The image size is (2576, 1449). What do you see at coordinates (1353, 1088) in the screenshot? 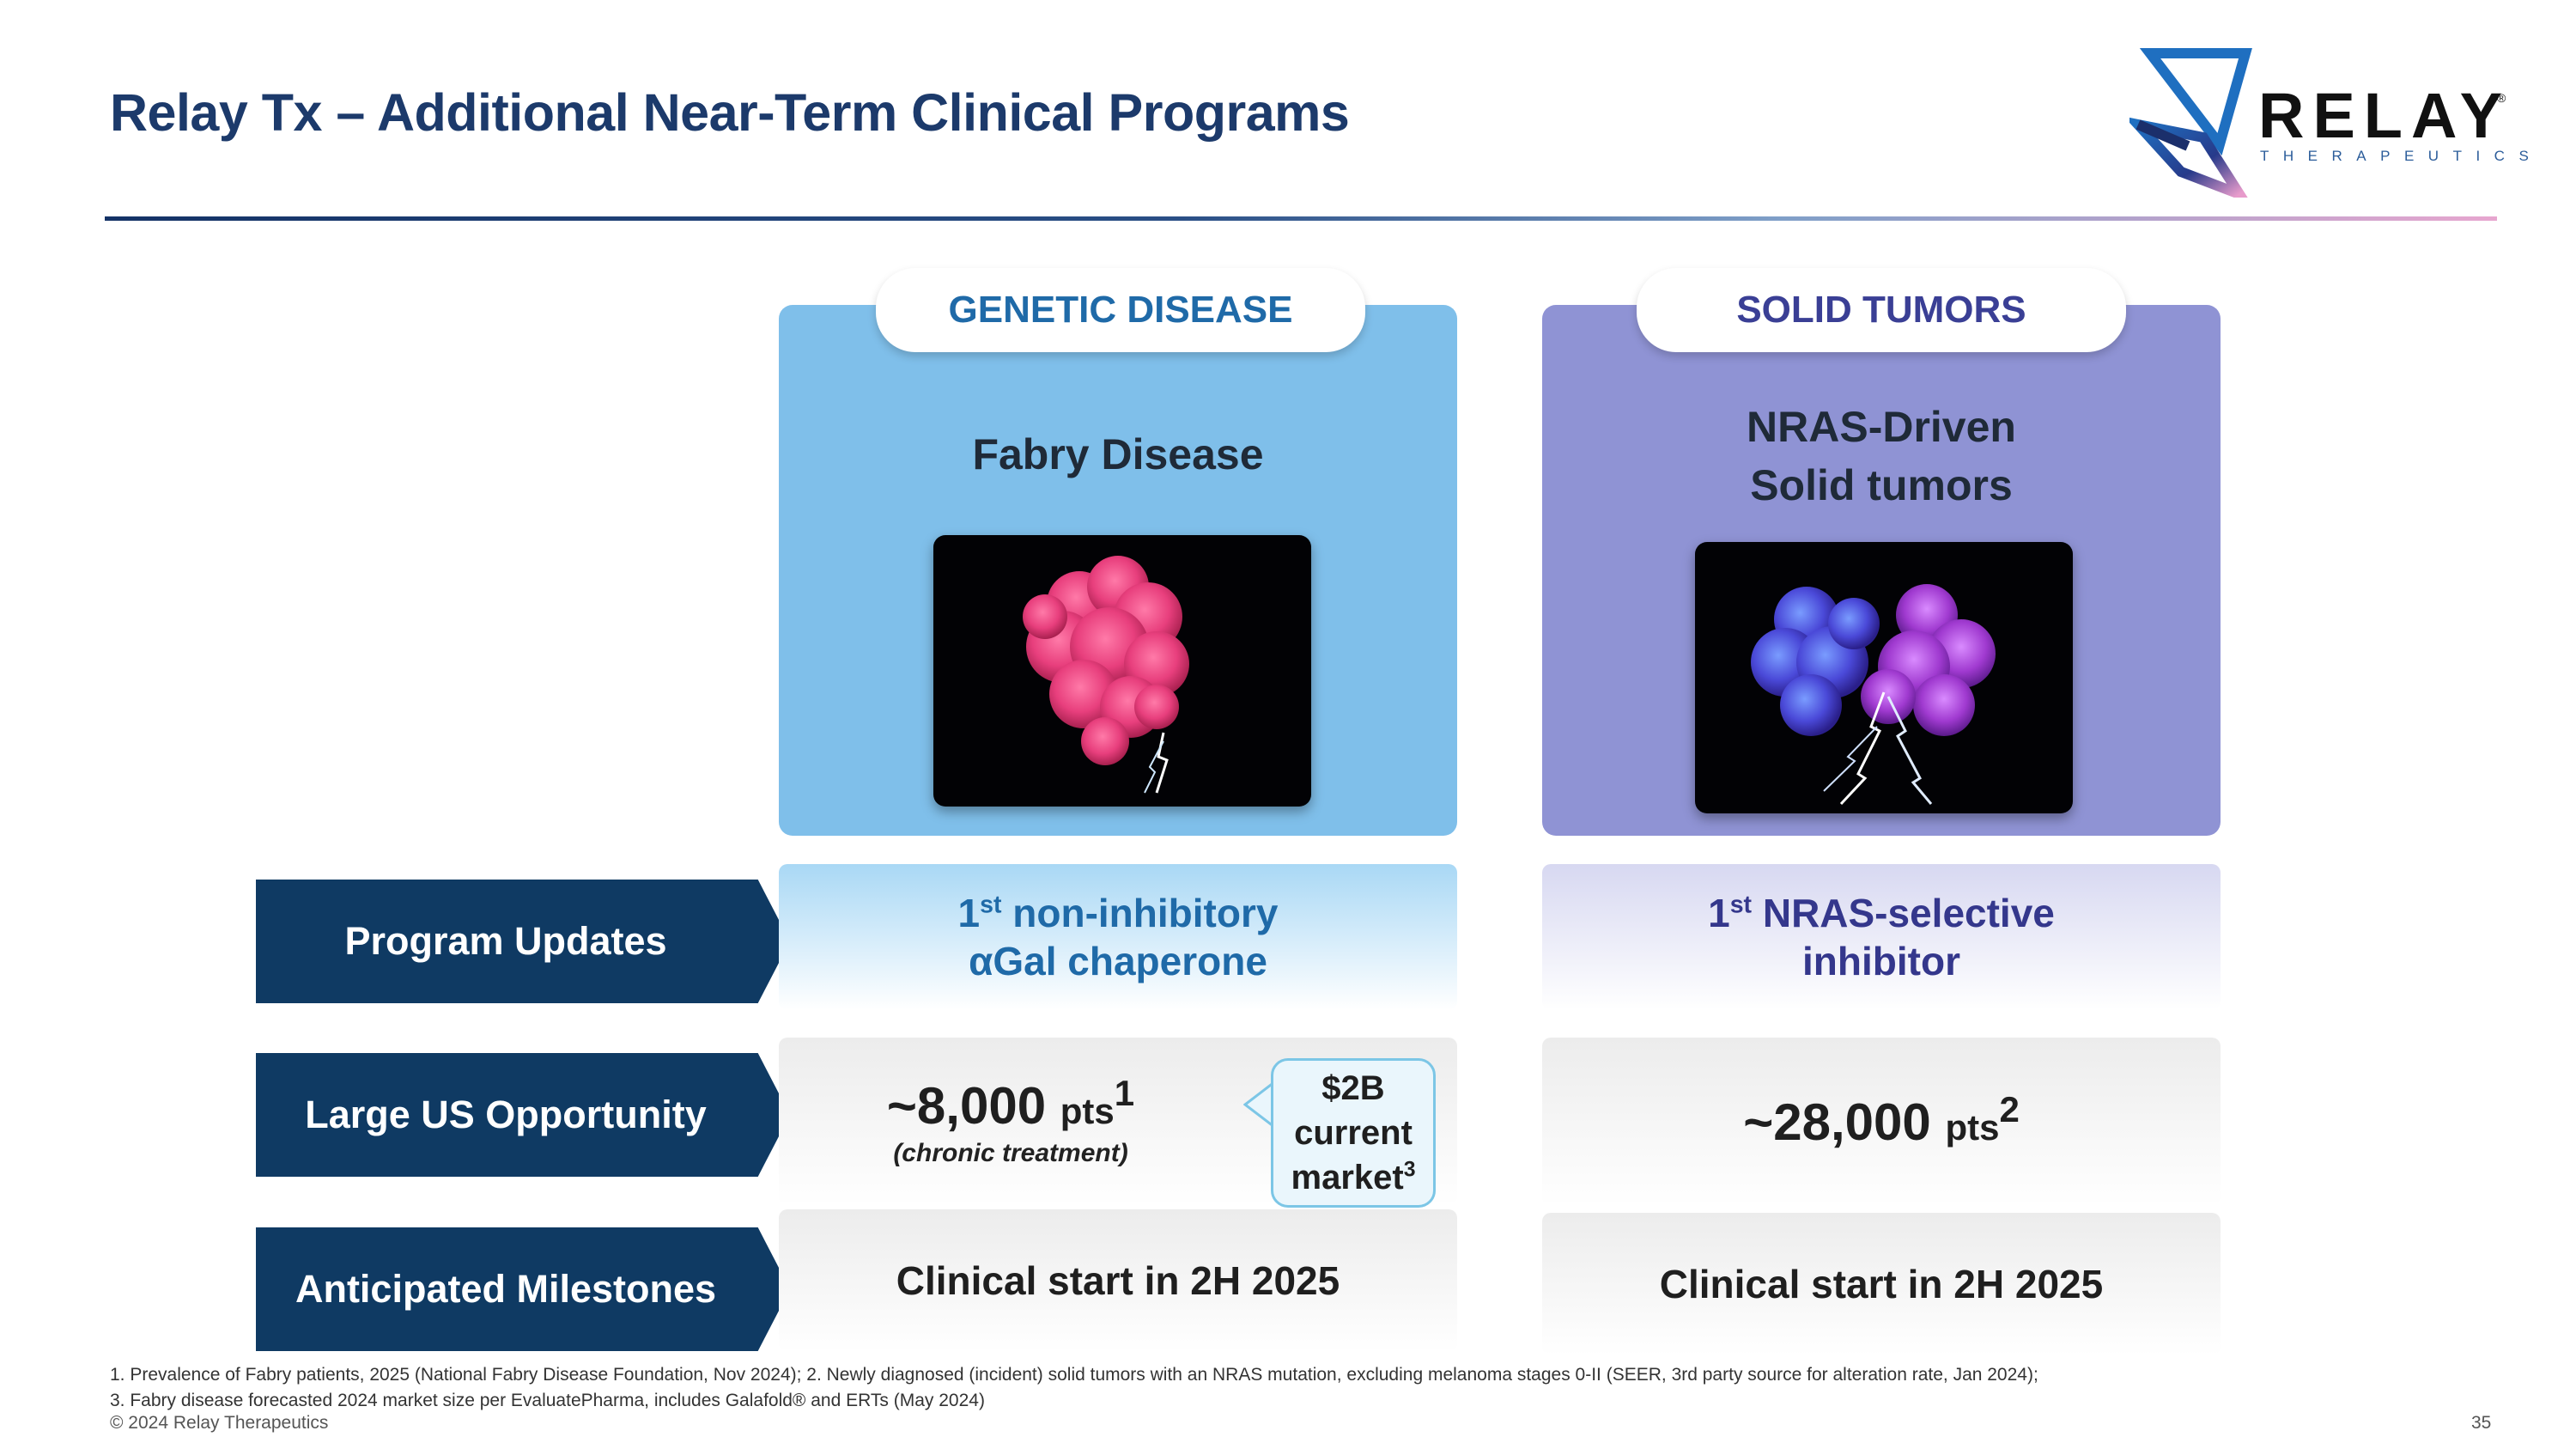
I see `callout-line1: $2B` at bounding box center [1353, 1088].